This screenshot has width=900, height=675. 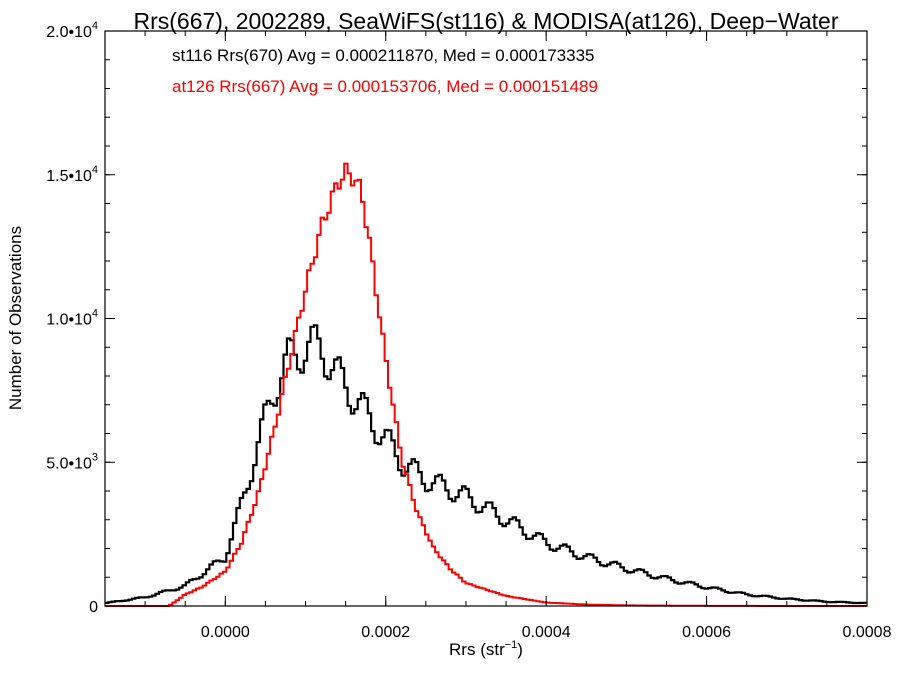 I want to click on x-axis-label-close: ), so click(x=520, y=649).